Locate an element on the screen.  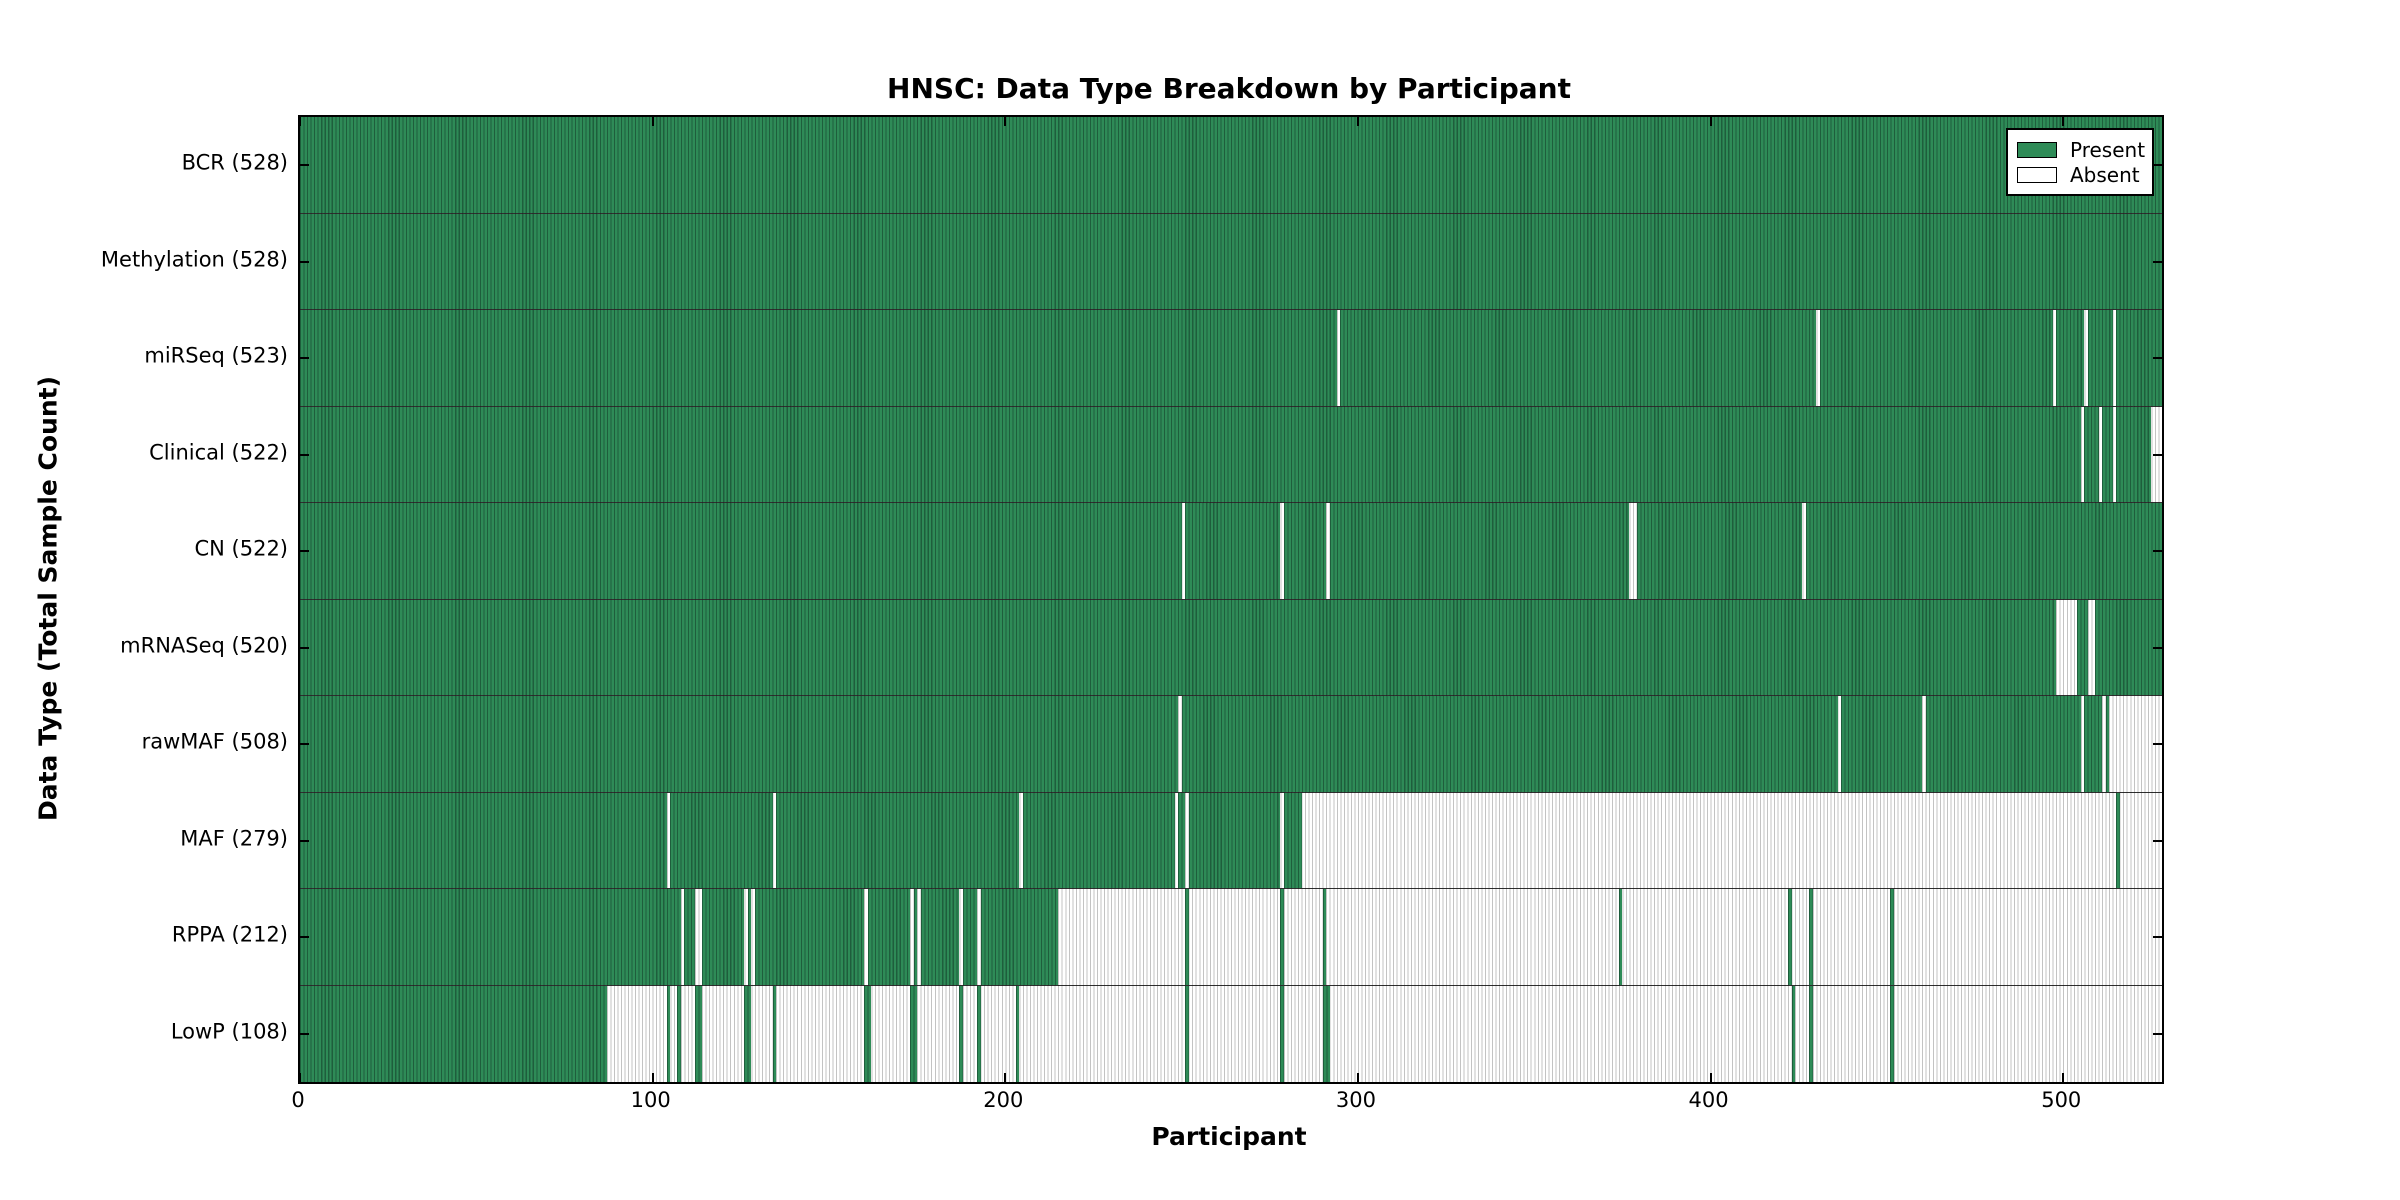
legend-entry-absent: Absent is located at coordinates (2084, 174).